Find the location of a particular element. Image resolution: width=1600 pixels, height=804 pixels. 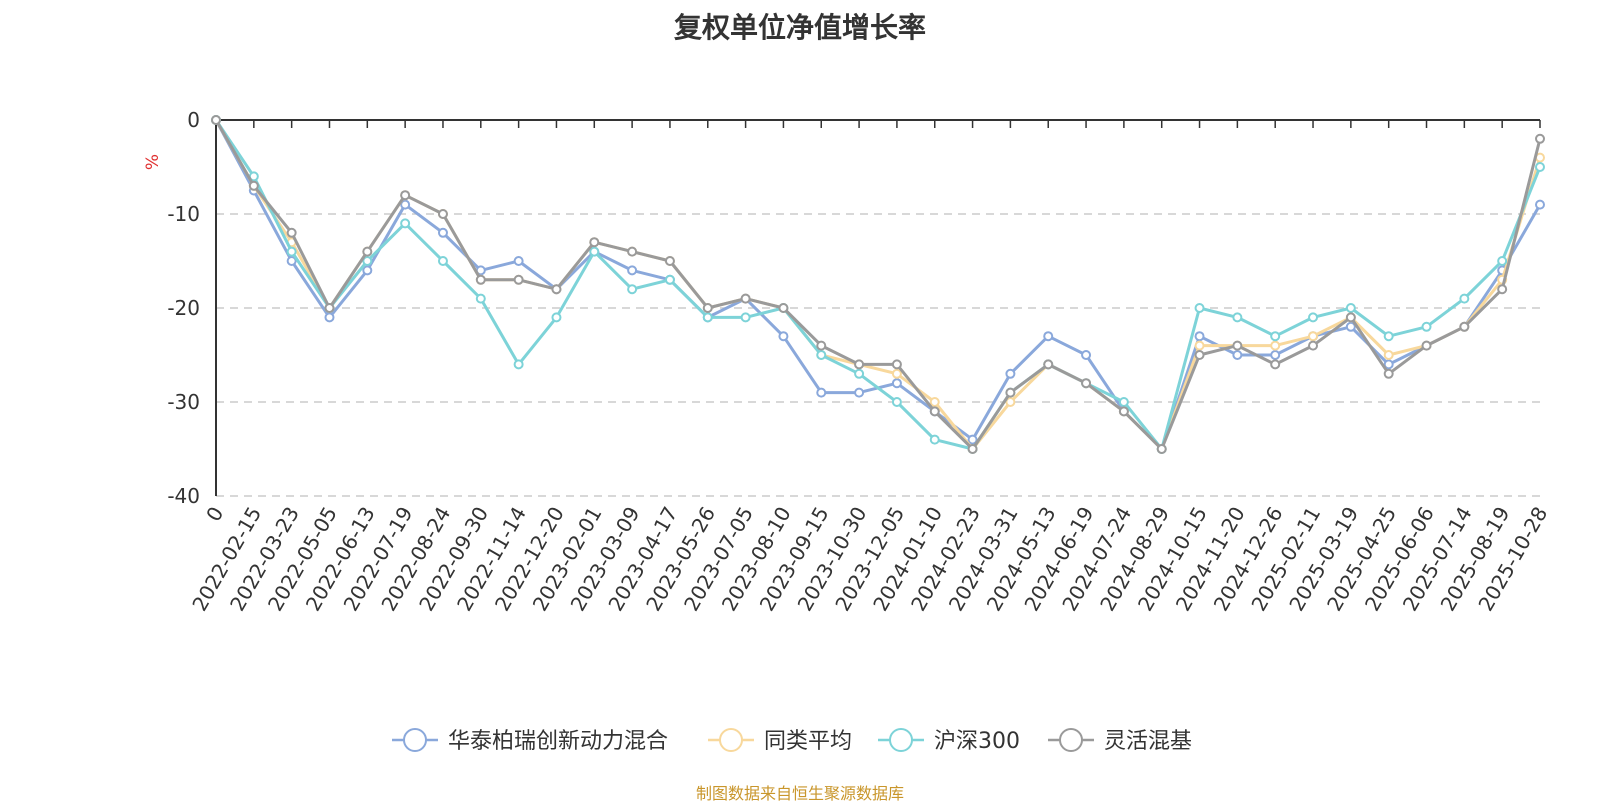

legend-label: 沪深300 is located at coordinates (977, 741).